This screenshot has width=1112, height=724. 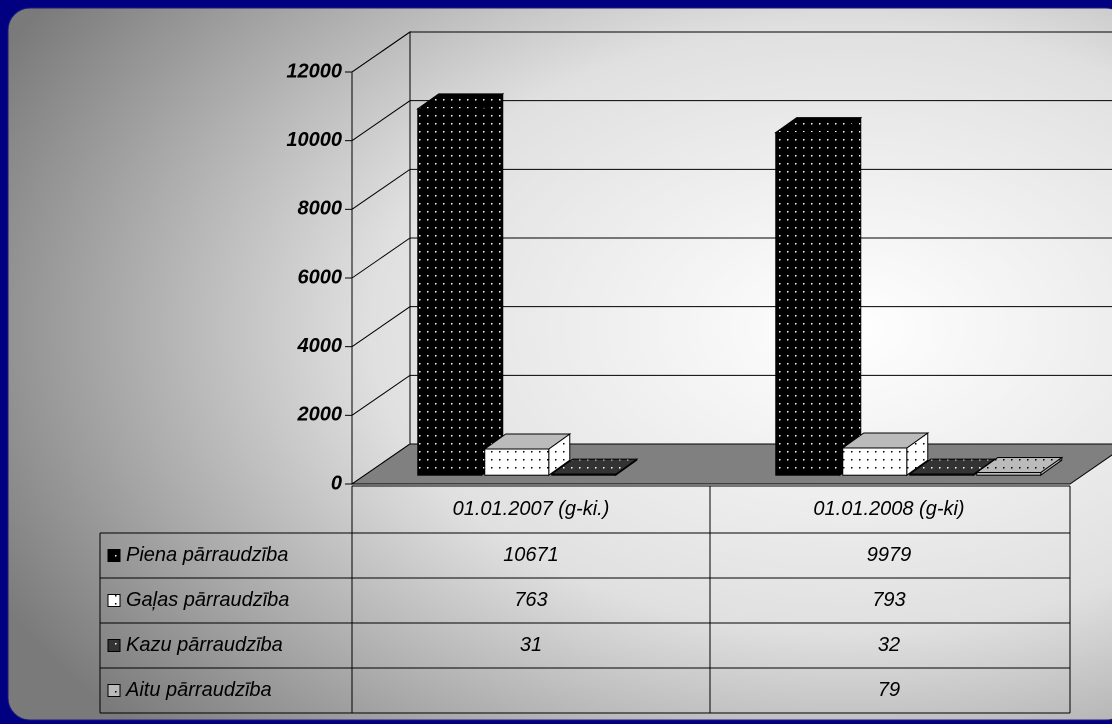 I want to click on table-value: 793, so click(x=888, y=600).